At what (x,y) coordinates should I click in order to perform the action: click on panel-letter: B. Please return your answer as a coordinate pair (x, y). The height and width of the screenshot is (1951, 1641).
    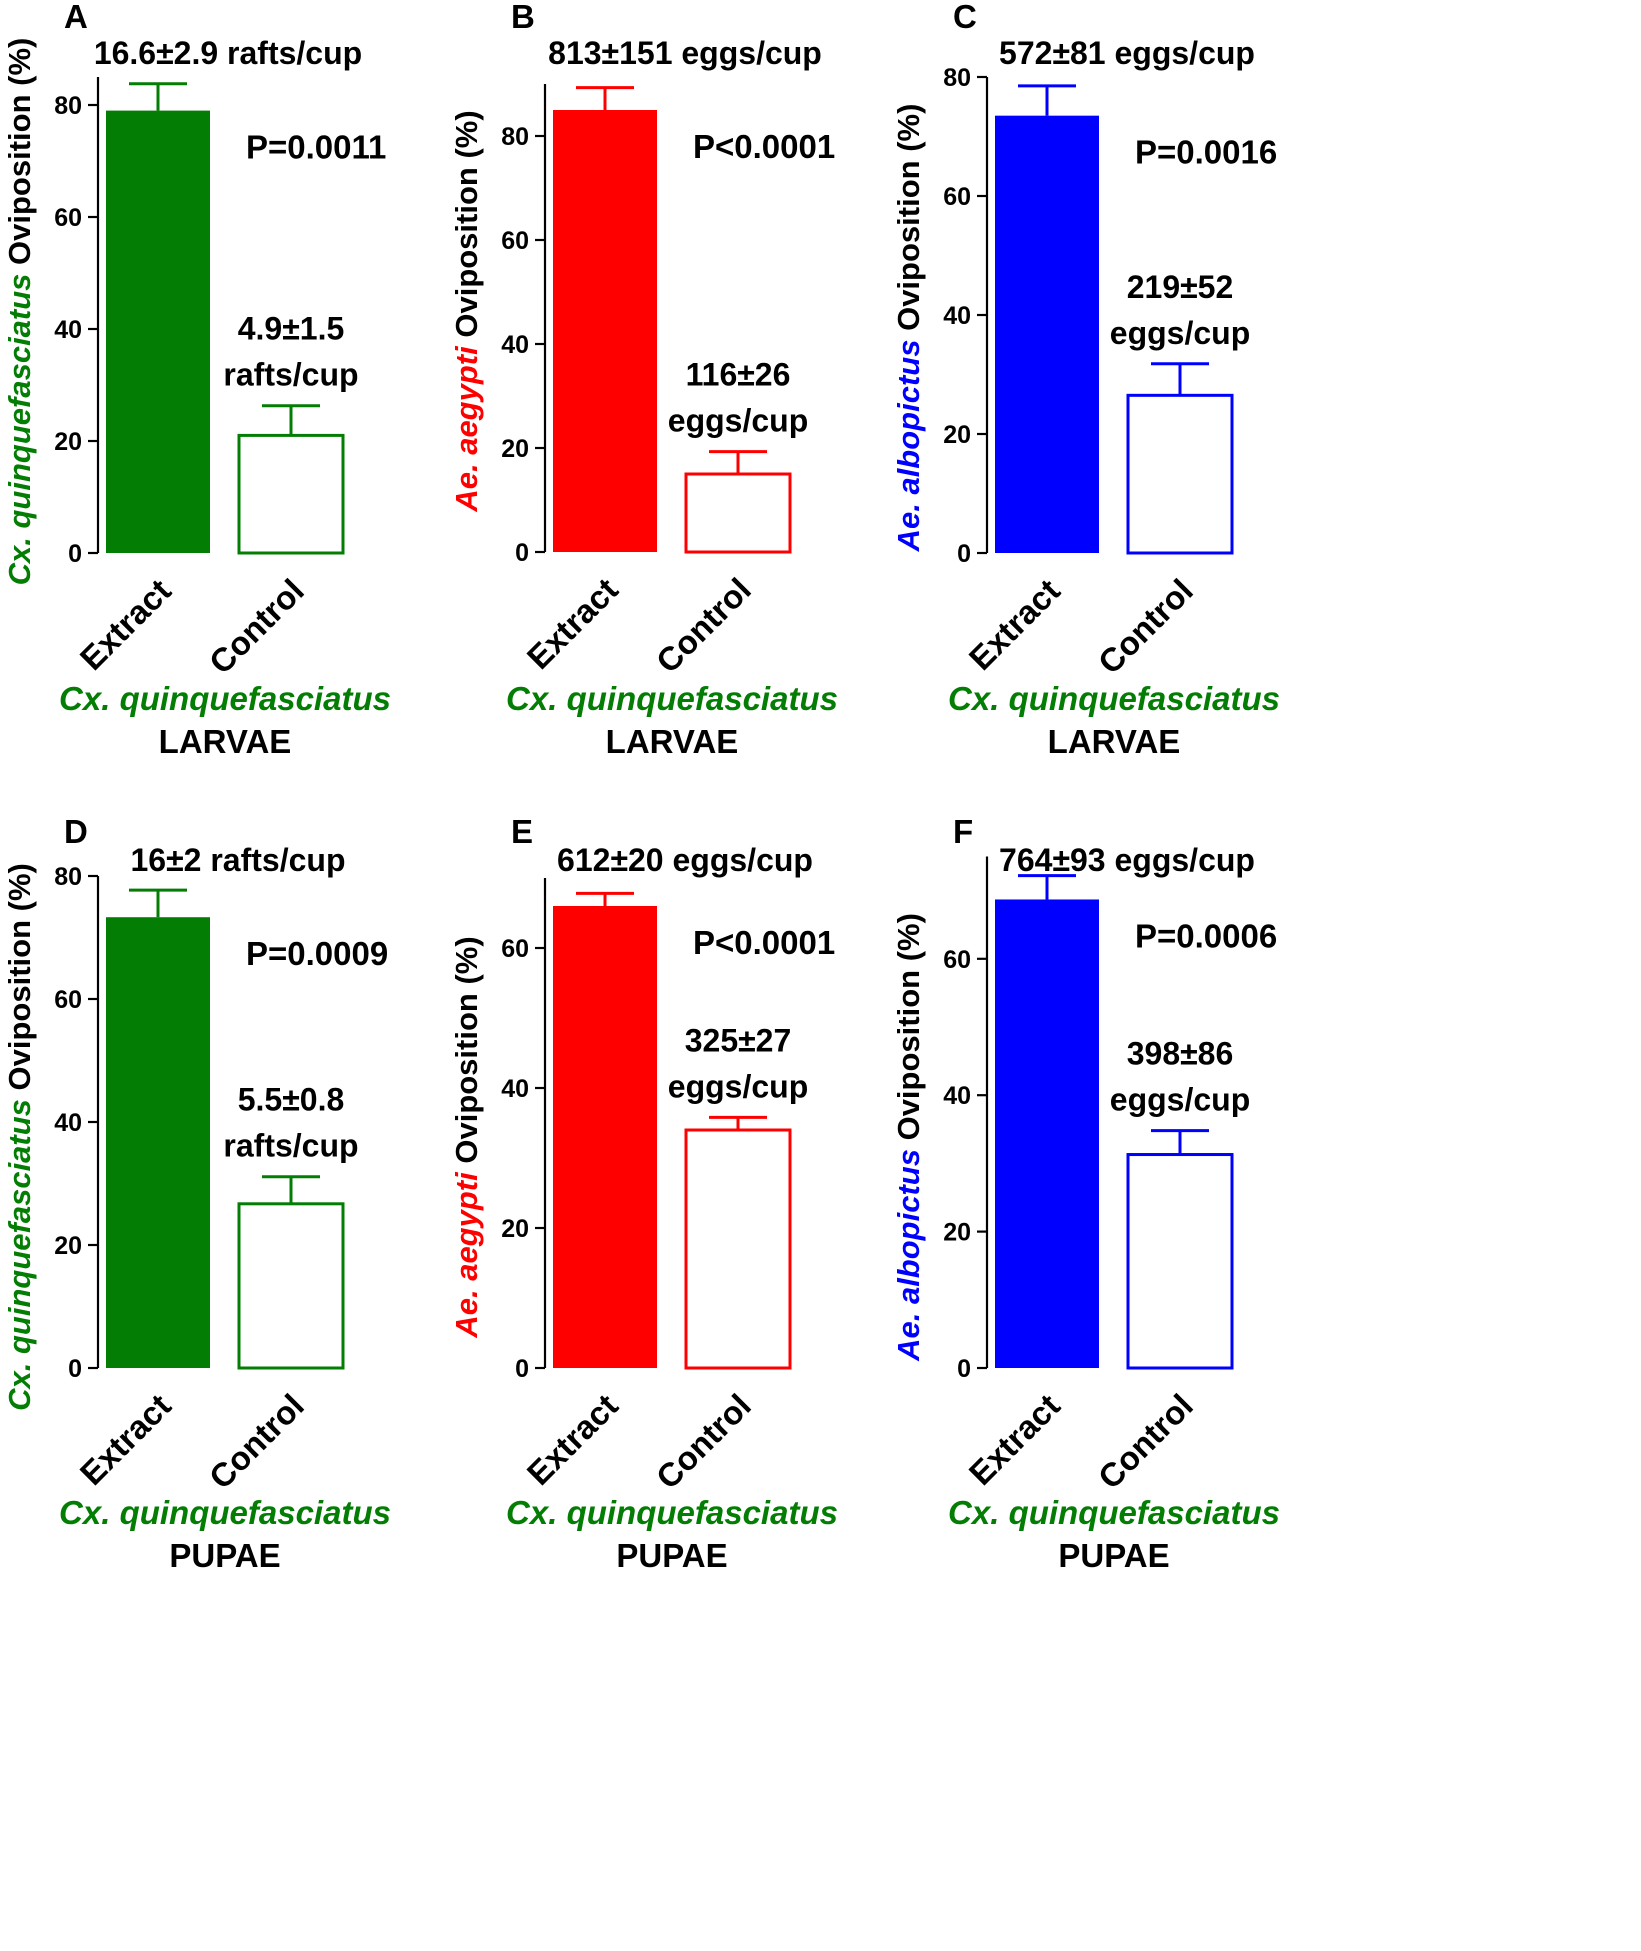
    Looking at the image, I should click on (523, 17).